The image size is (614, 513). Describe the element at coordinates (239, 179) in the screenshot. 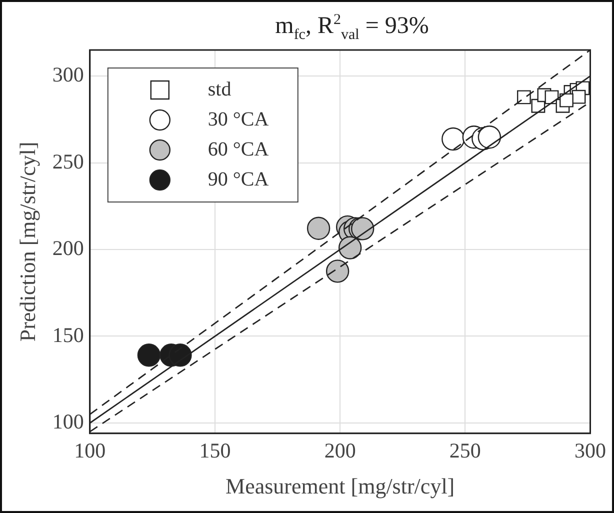

I see `legend-label: 90 °CA` at that location.